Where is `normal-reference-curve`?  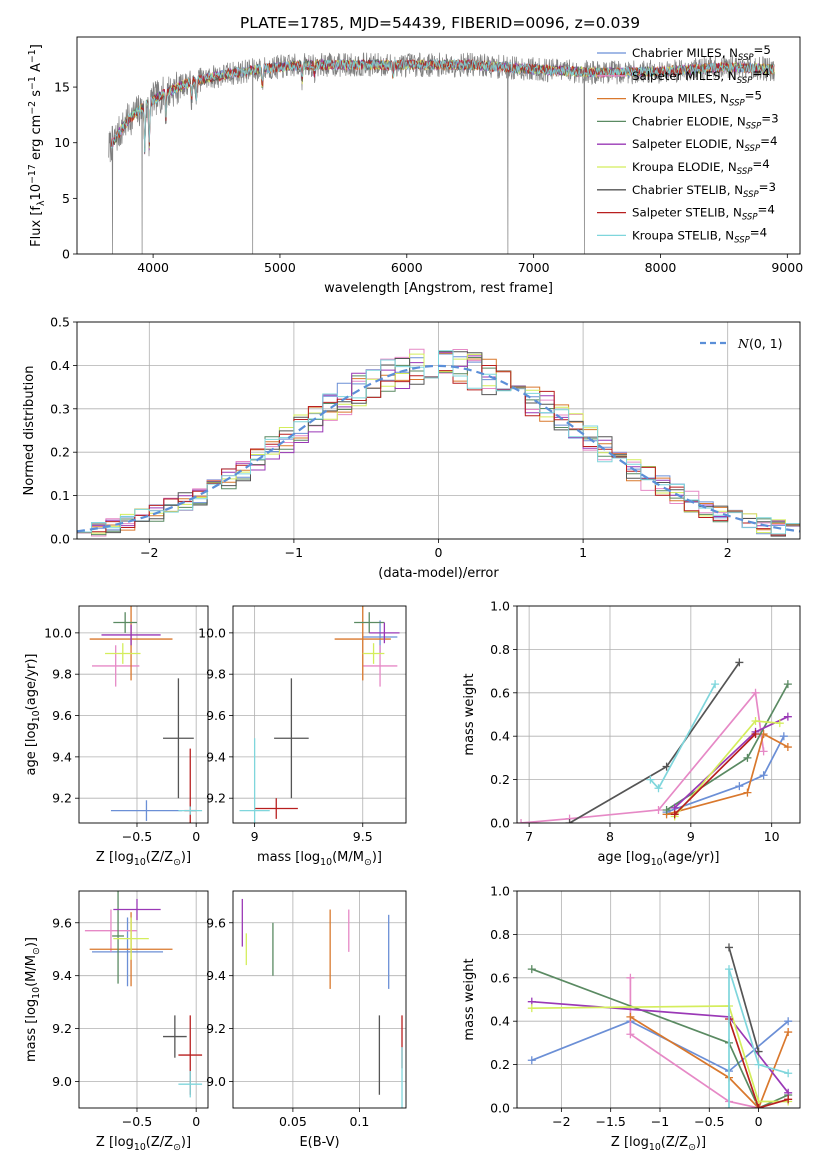
normal-reference-curve is located at coordinates (438, 448).